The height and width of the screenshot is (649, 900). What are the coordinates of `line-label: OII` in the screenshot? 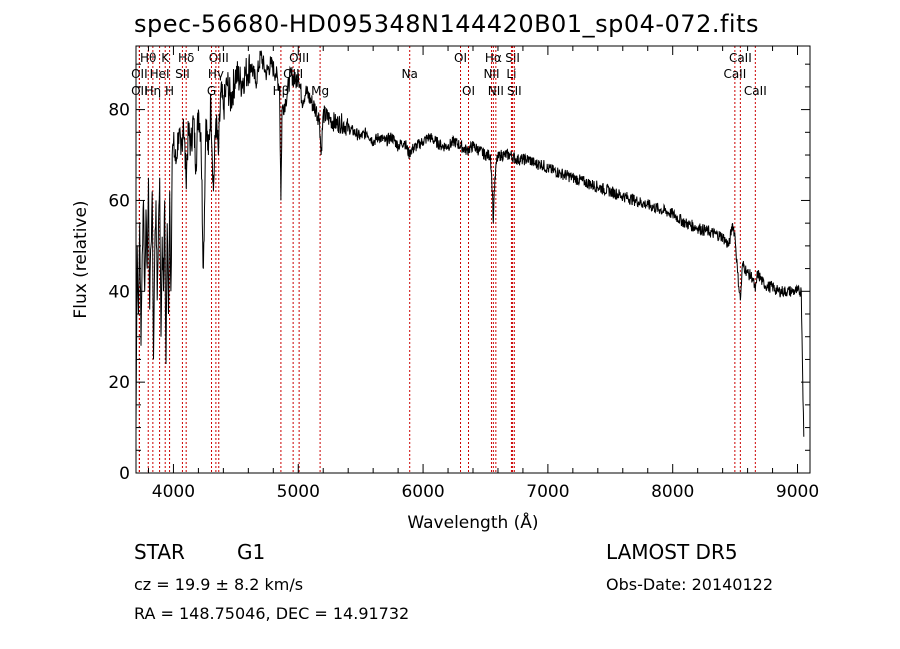 It's located at (139, 91).